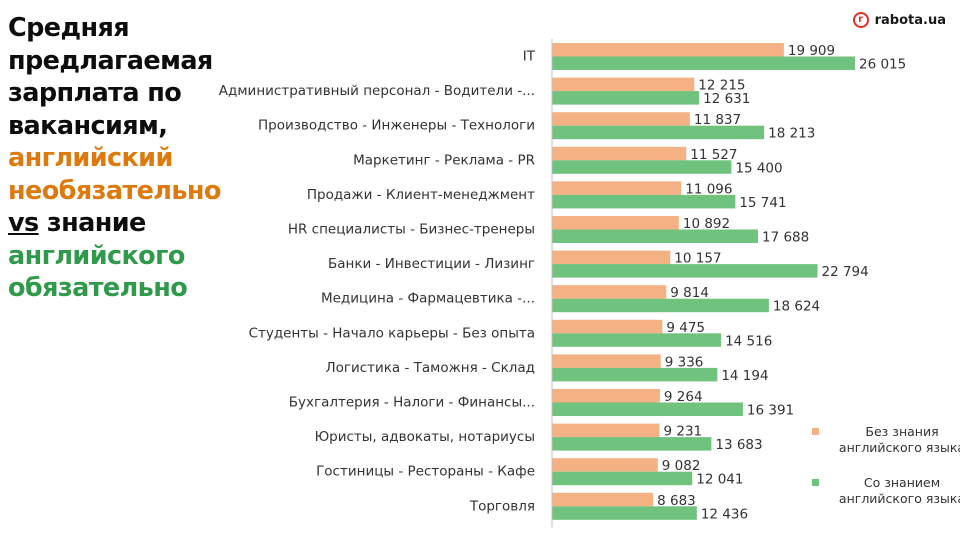 Image resolution: width=960 pixels, height=534 pixels. I want to click on bar-value-label: 12 041, so click(719, 480).